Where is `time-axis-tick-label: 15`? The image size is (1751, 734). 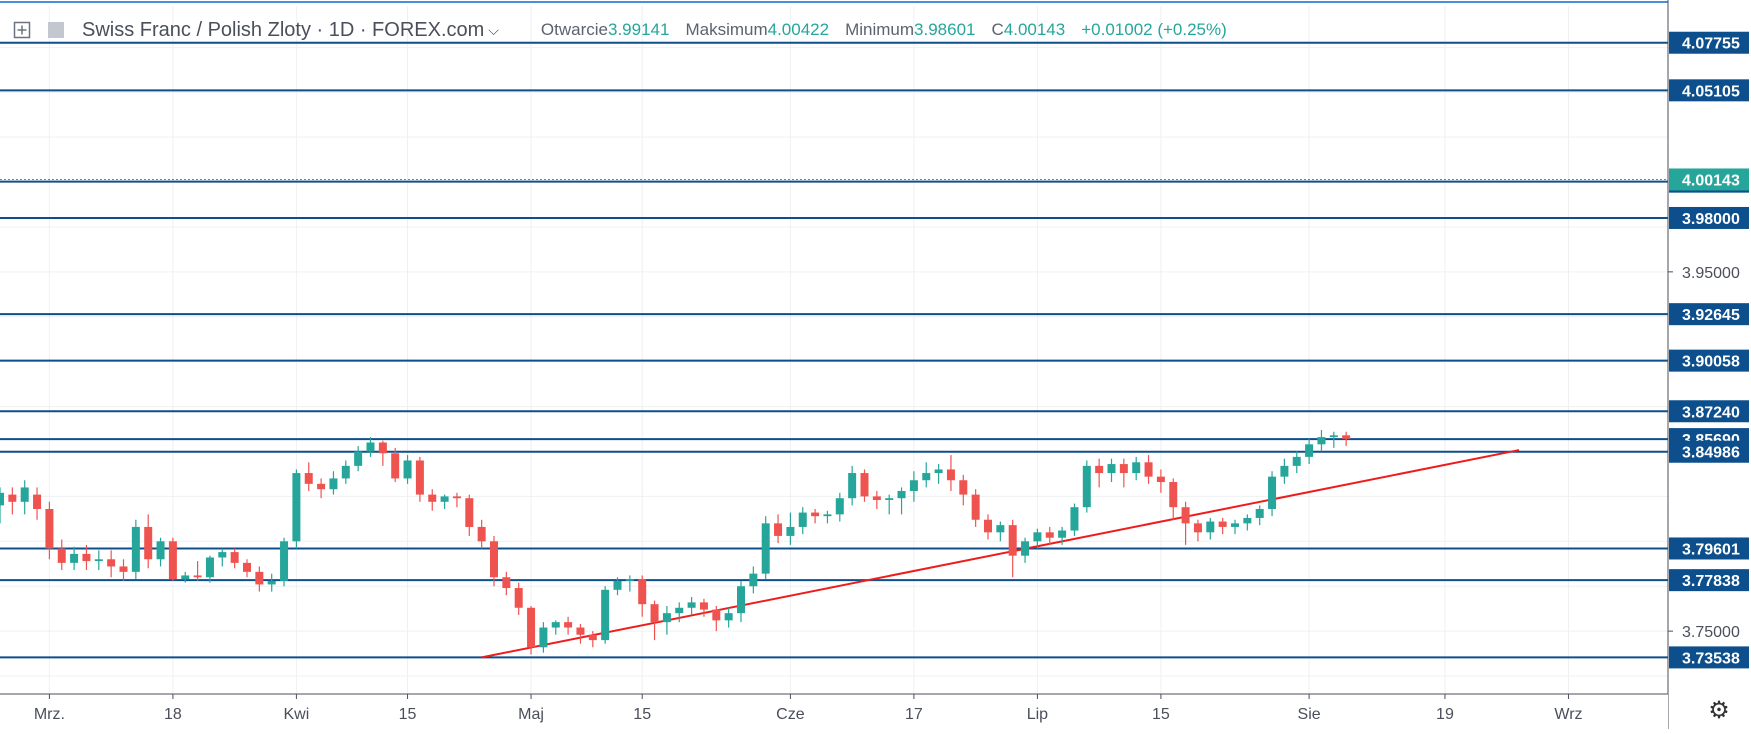
time-axis-tick-label: 15 is located at coordinates (642, 714).